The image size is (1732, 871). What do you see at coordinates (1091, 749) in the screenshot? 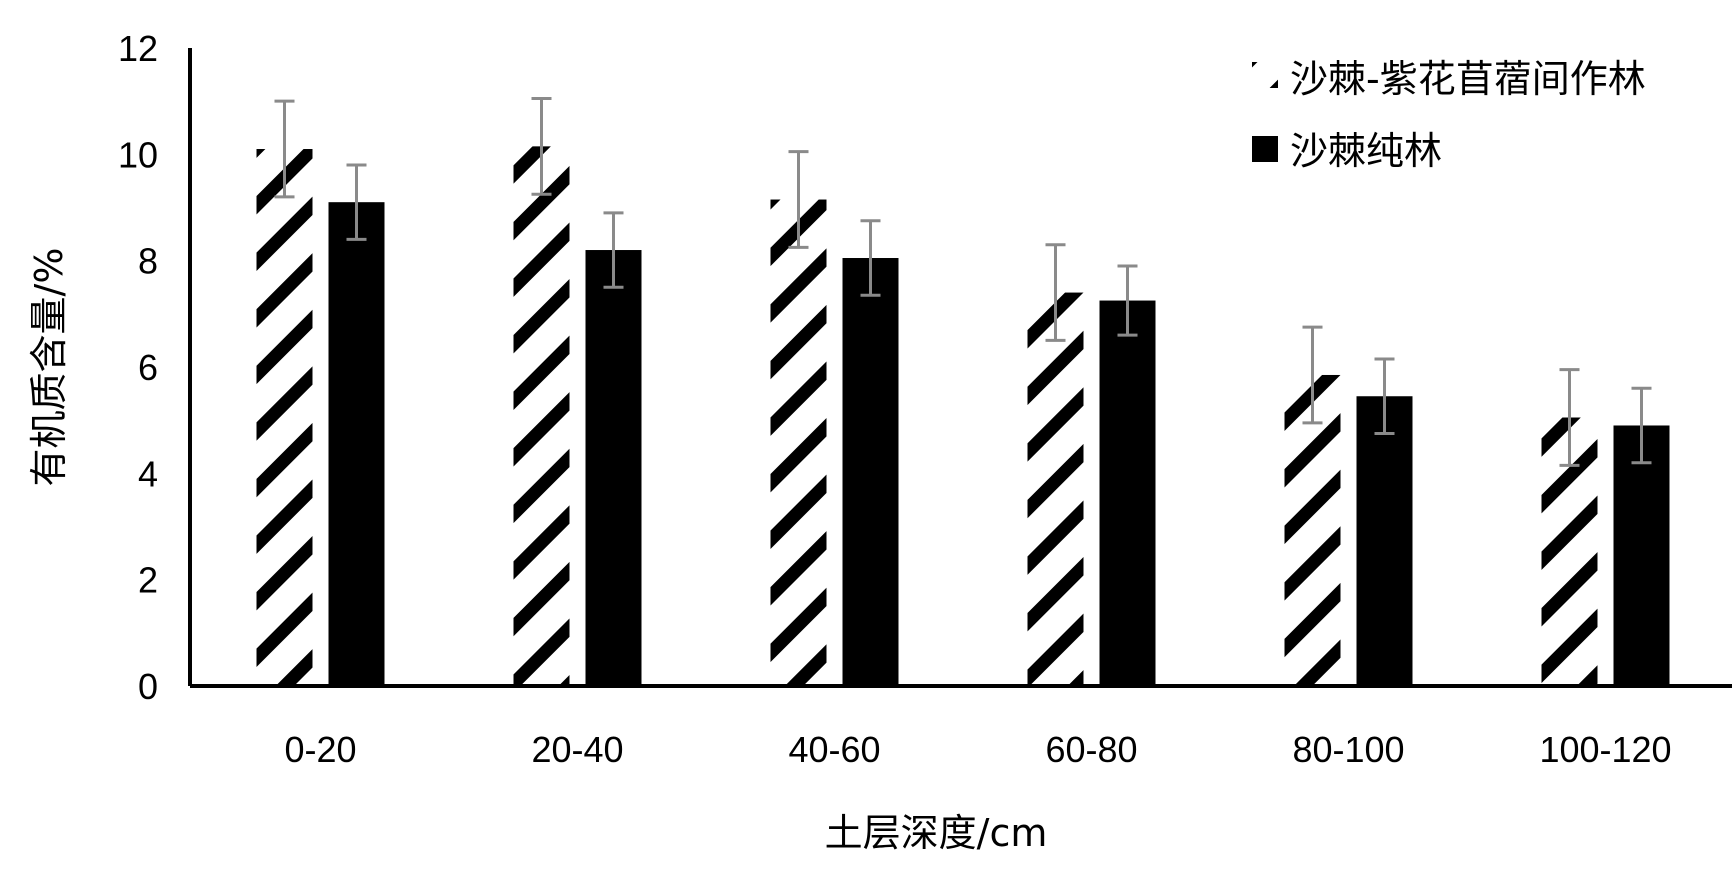
I see `x-tick-label: 60-80` at bounding box center [1091, 749].